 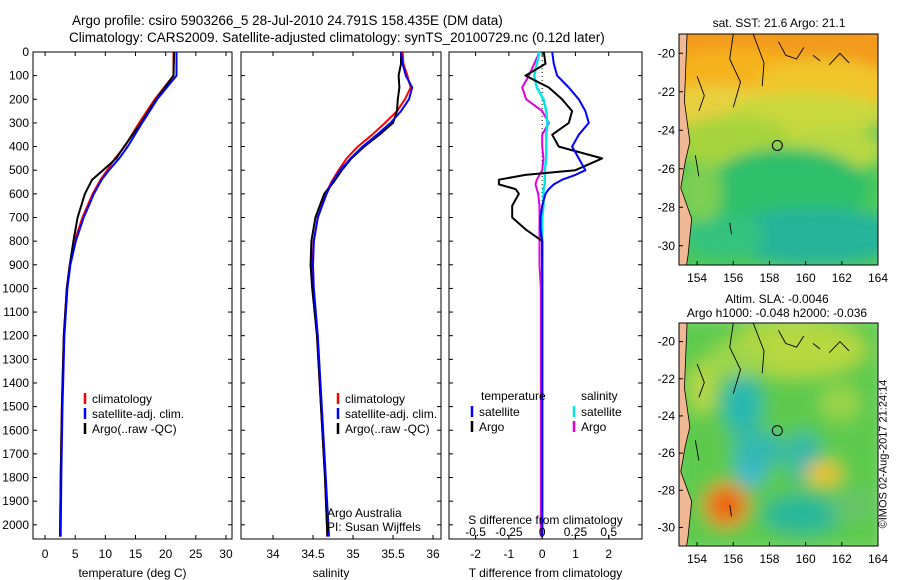 I want to click on depth-tick-label: 1300, so click(x=15, y=359).